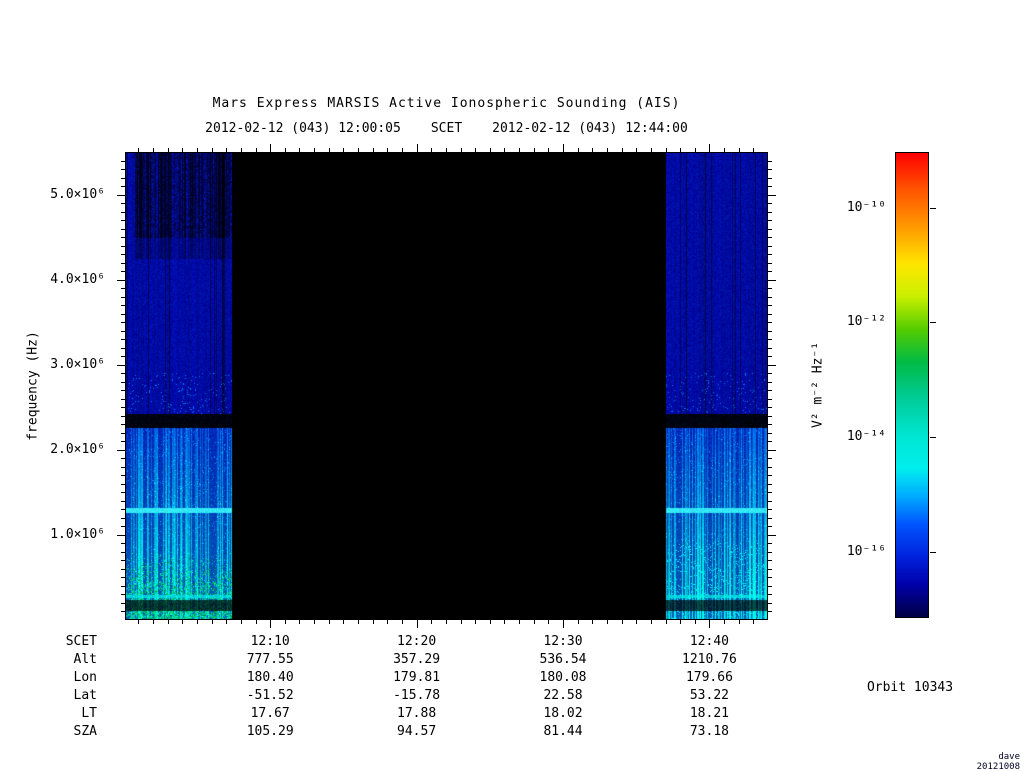 This screenshot has width=1024, height=772. Describe the element at coordinates (818, 385) in the screenshot. I see `colorbar-label: V² m⁻² Hz⁻¹` at that location.